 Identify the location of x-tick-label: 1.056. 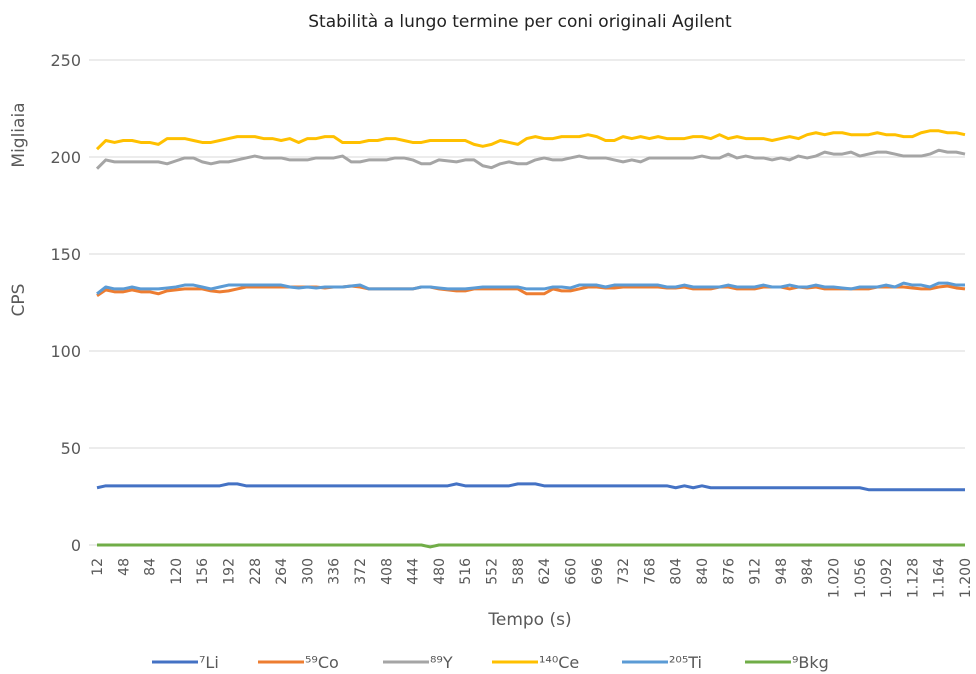
(861, 578).